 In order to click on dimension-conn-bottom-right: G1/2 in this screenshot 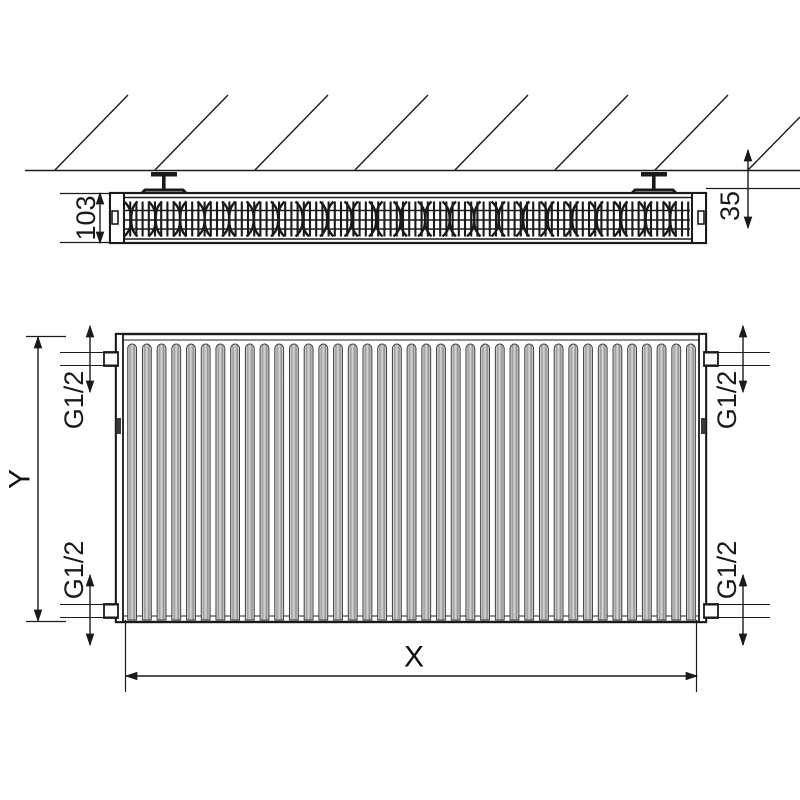, I will do `click(730, 594)`.